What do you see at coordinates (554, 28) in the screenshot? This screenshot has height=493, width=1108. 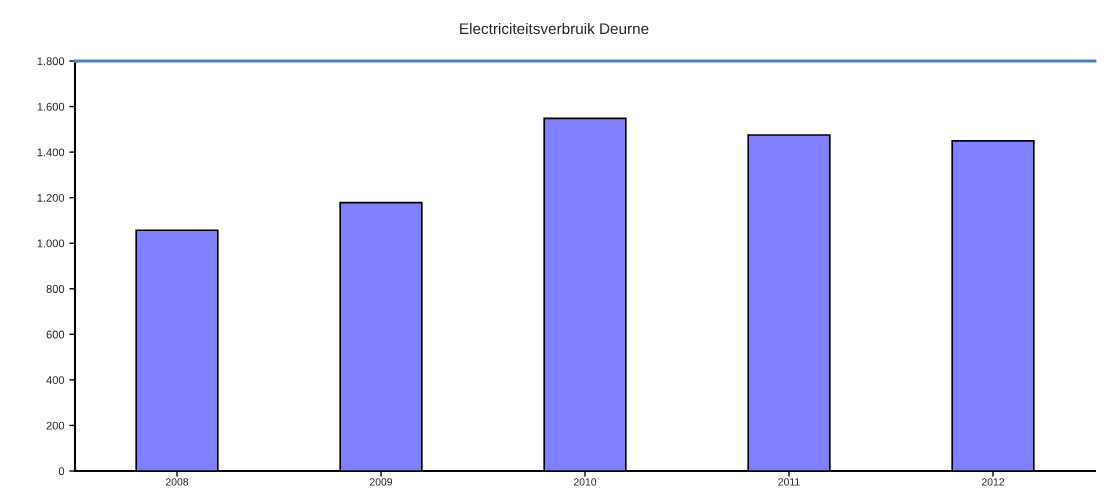 I see `chart-title: Electriciteitsverbruik Deurne` at bounding box center [554, 28].